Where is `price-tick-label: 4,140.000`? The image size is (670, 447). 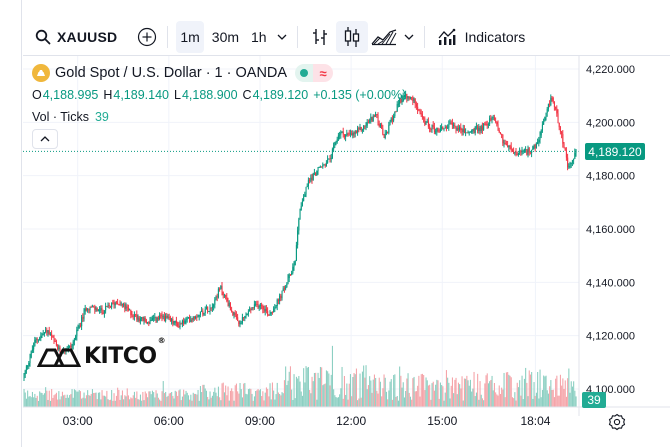
price-tick-label: 4,140.000 is located at coordinates (610, 283).